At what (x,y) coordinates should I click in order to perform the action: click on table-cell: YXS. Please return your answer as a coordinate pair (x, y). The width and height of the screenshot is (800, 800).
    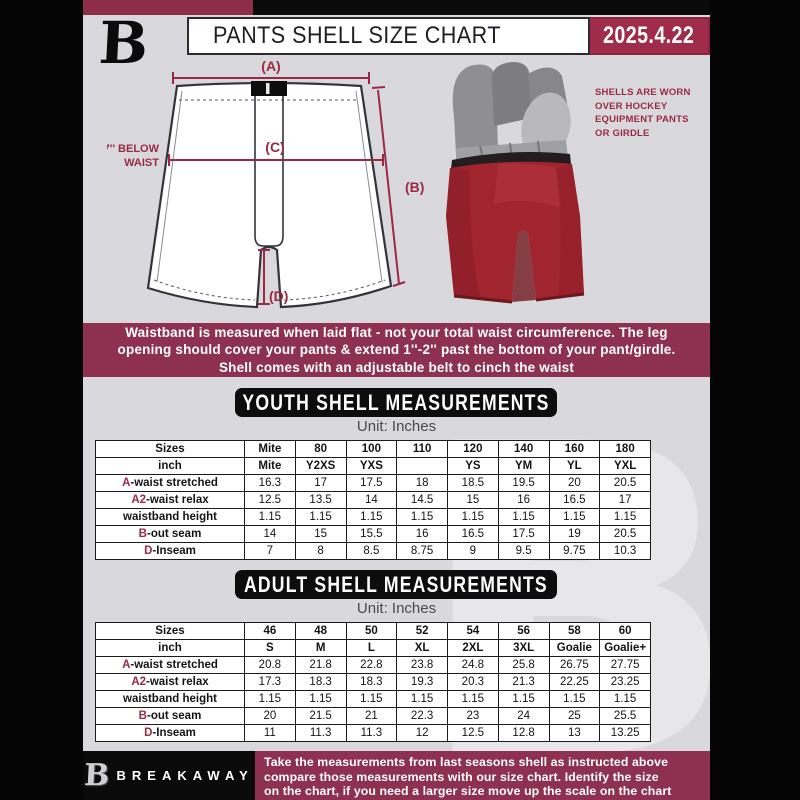
    Looking at the image, I should click on (371, 466).